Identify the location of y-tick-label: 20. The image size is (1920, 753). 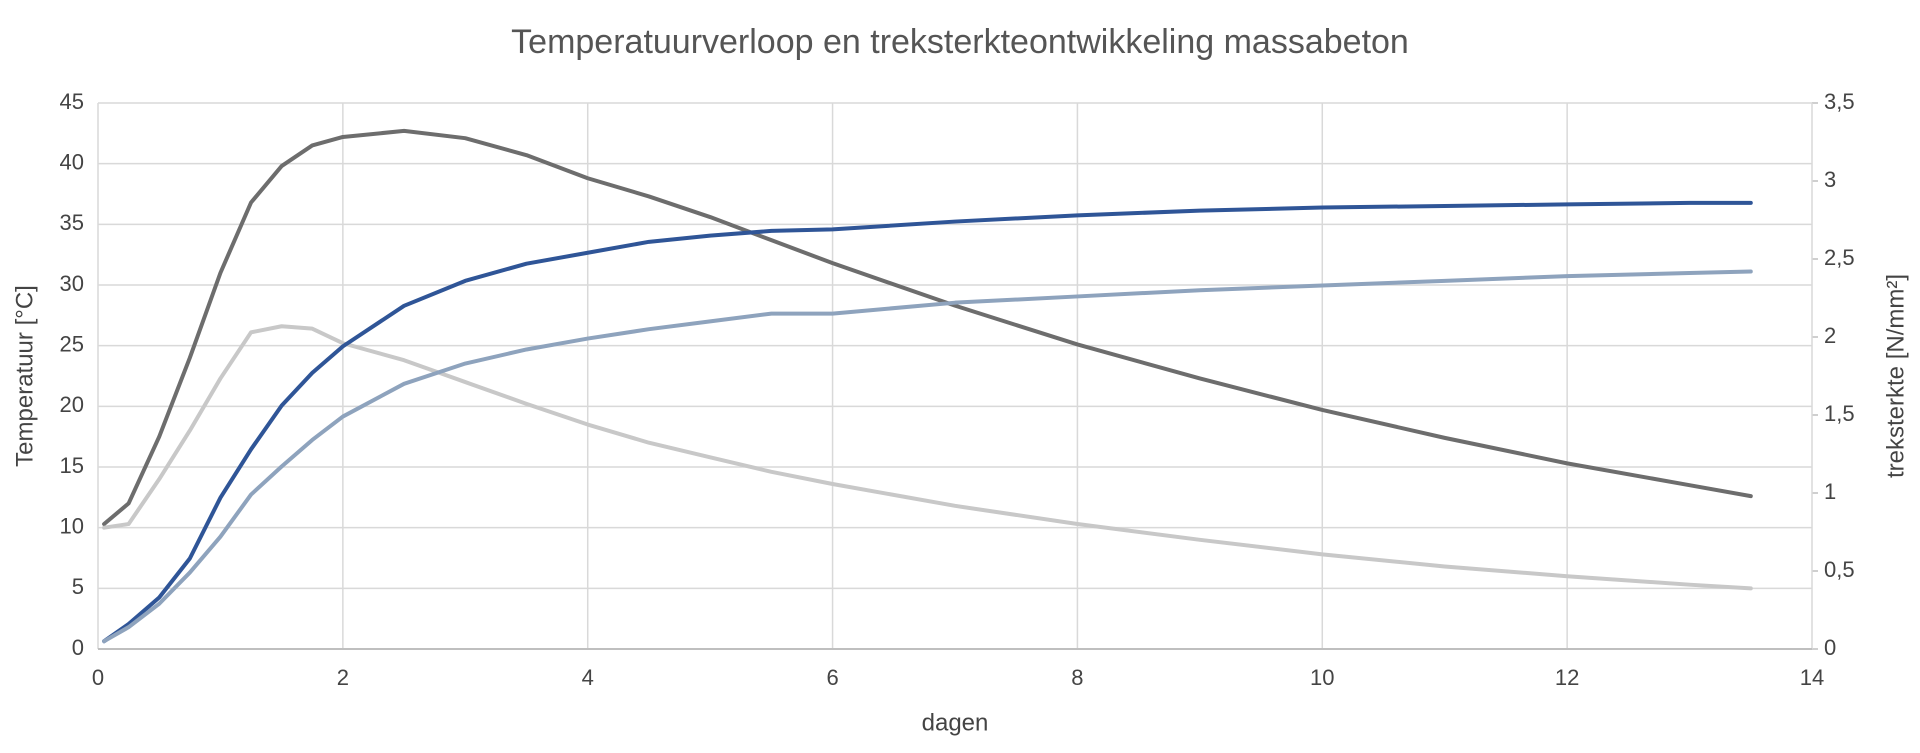
(72, 404).